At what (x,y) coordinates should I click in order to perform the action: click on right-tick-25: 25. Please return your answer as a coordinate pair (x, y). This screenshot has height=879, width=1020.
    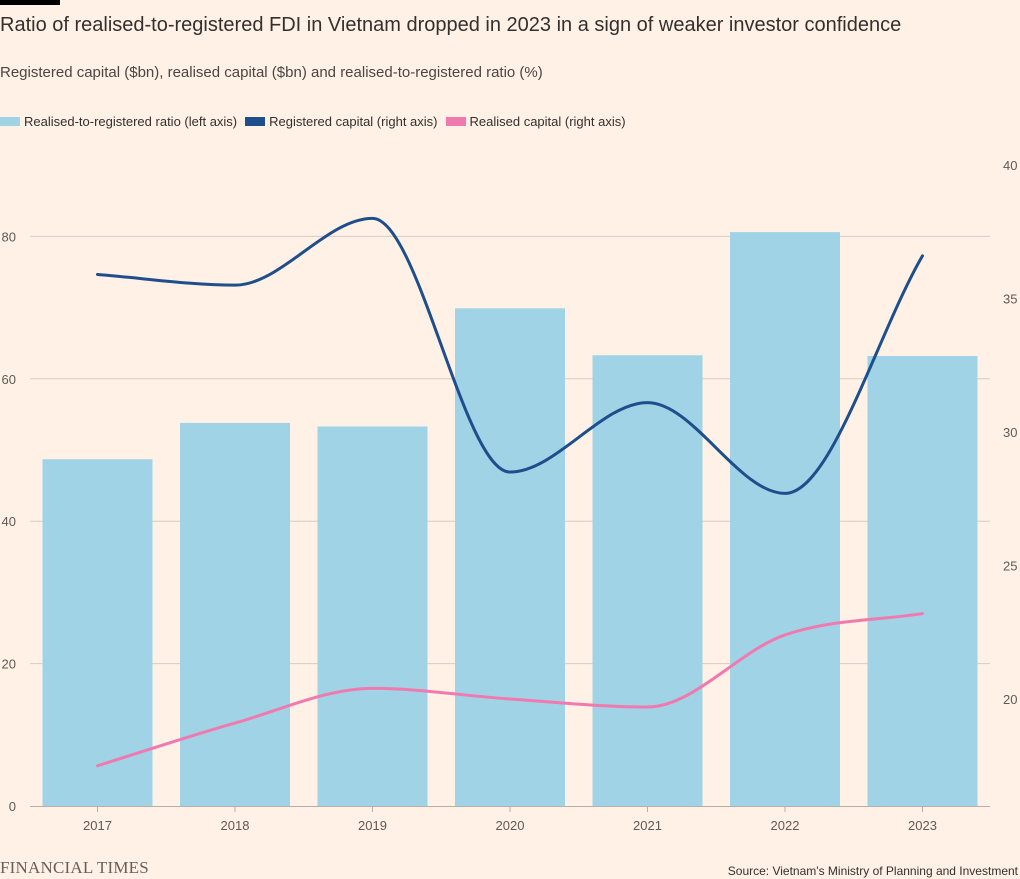
    Looking at the image, I should click on (1010, 566).